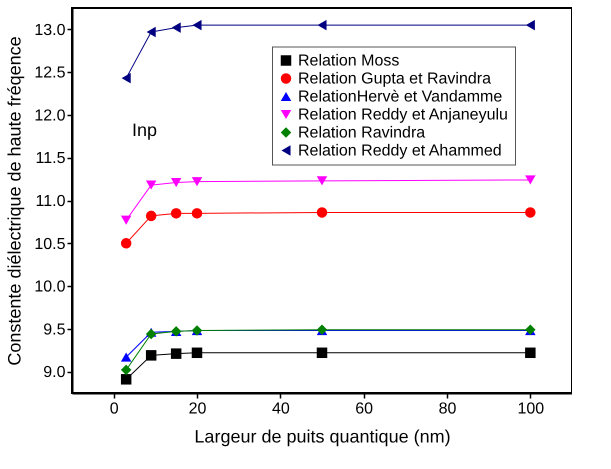 The width and height of the screenshot is (611, 469). Describe the element at coordinates (447, 409) in the screenshot. I see `x-tick-label: 80` at that location.